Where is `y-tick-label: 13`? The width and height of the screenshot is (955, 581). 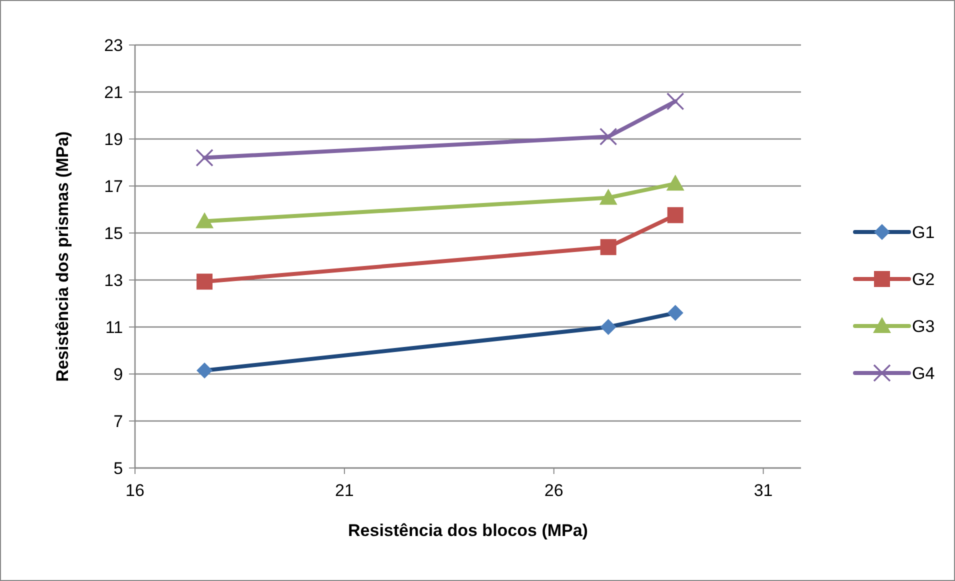
y-tick-label: 13 is located at coordinates (113, 280).